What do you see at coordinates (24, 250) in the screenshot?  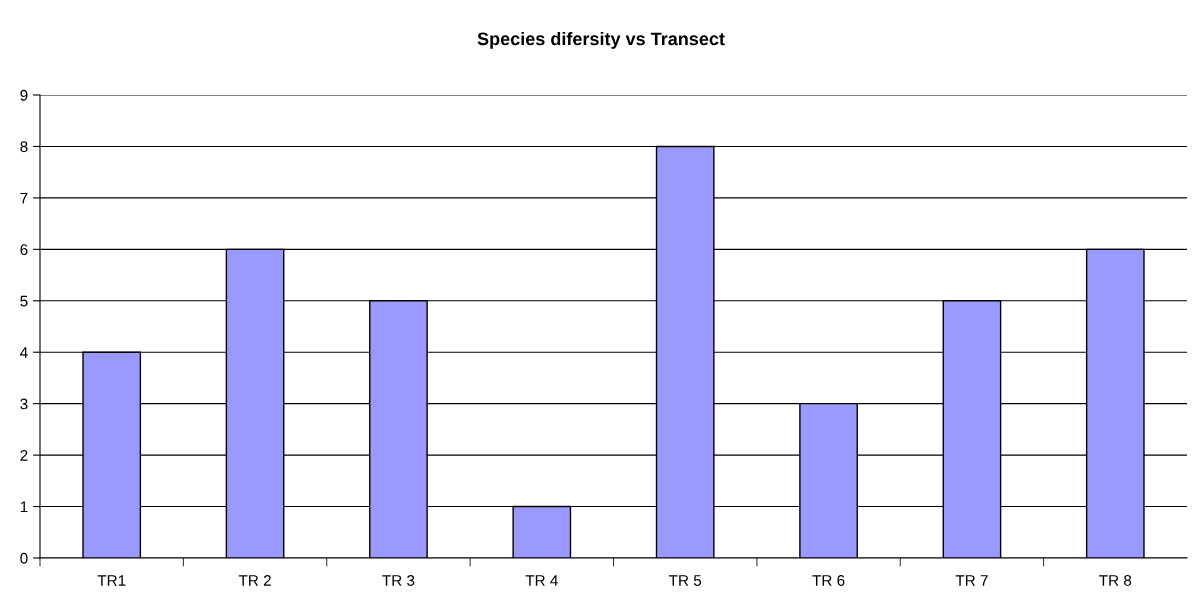 I see `y-tick-label: 6` at bounding box center [24, 250].